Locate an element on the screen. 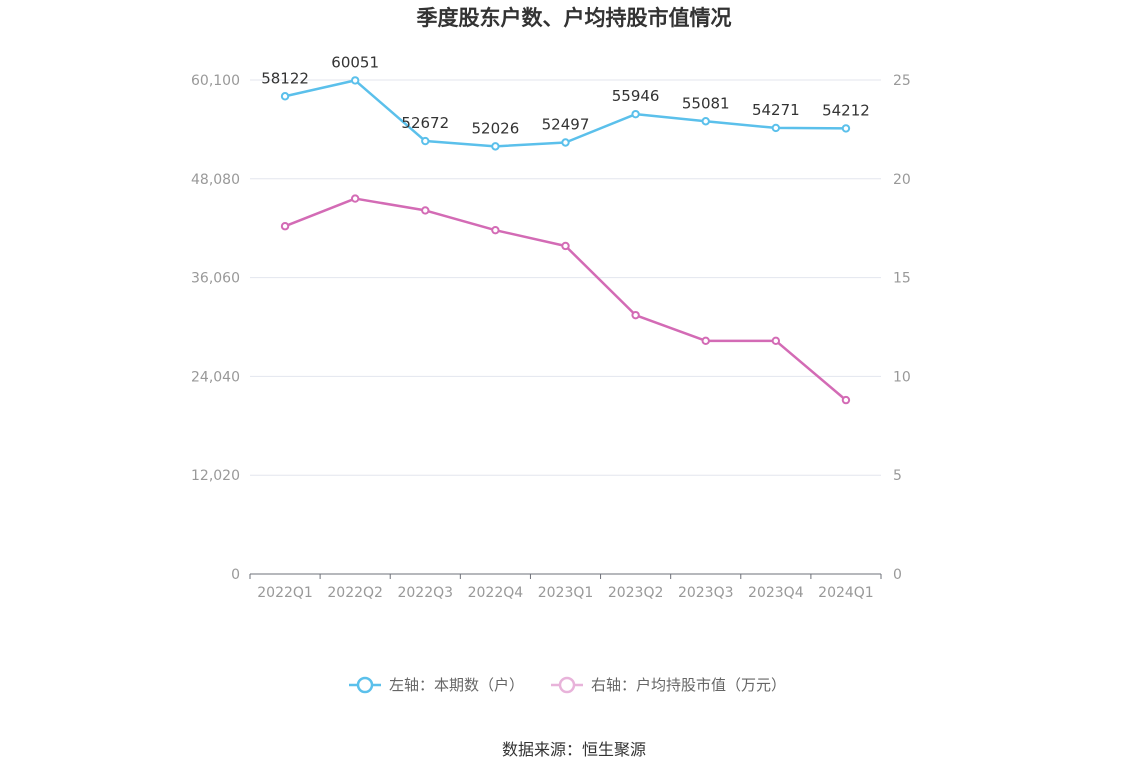 This screenshot has height=776, width=1148. right-axis-tick-label: 0 is located at coordinates (897, 575).